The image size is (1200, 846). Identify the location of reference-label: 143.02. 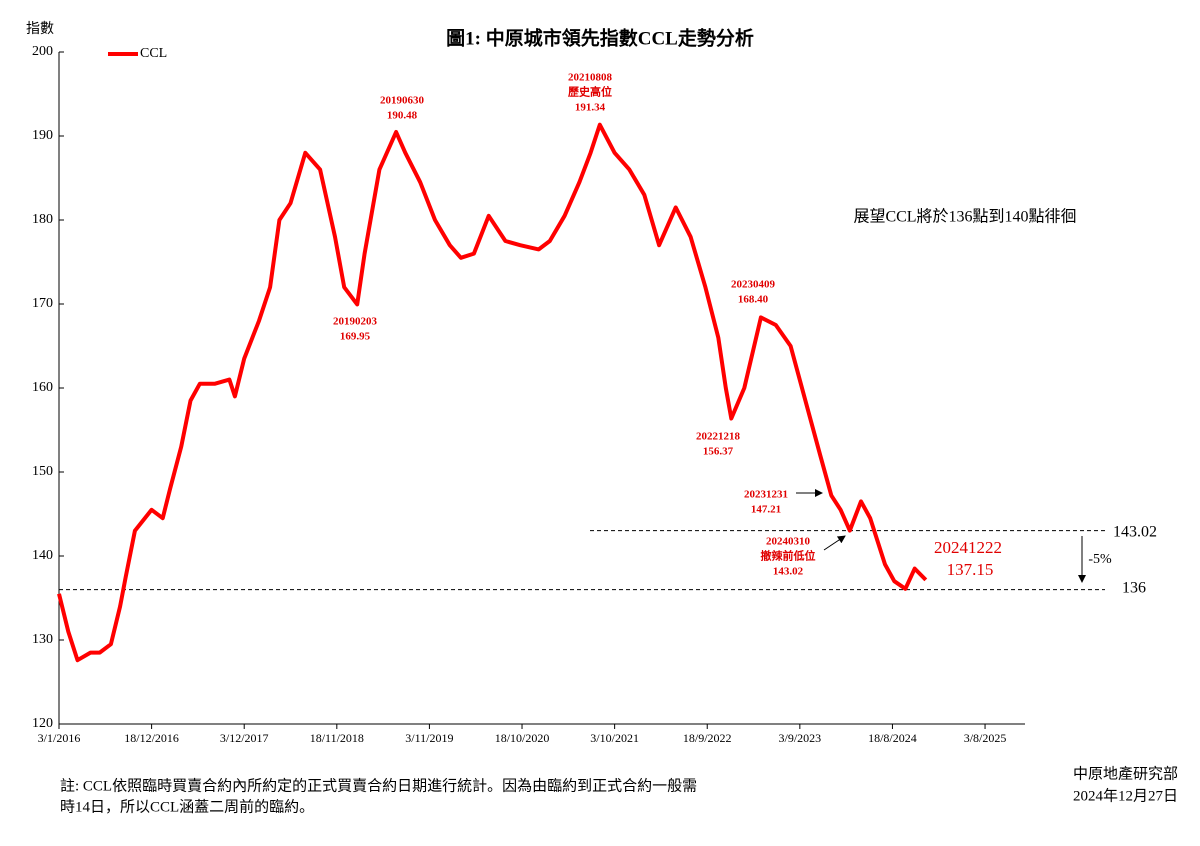
(1135, 532).